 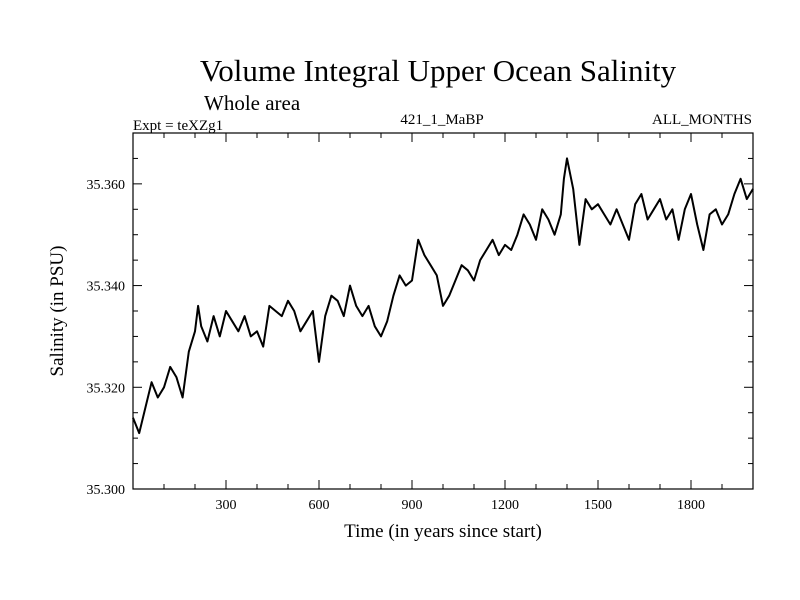 I want to click on header-left: Expt = teXZg1, so click(x=178, y=126).